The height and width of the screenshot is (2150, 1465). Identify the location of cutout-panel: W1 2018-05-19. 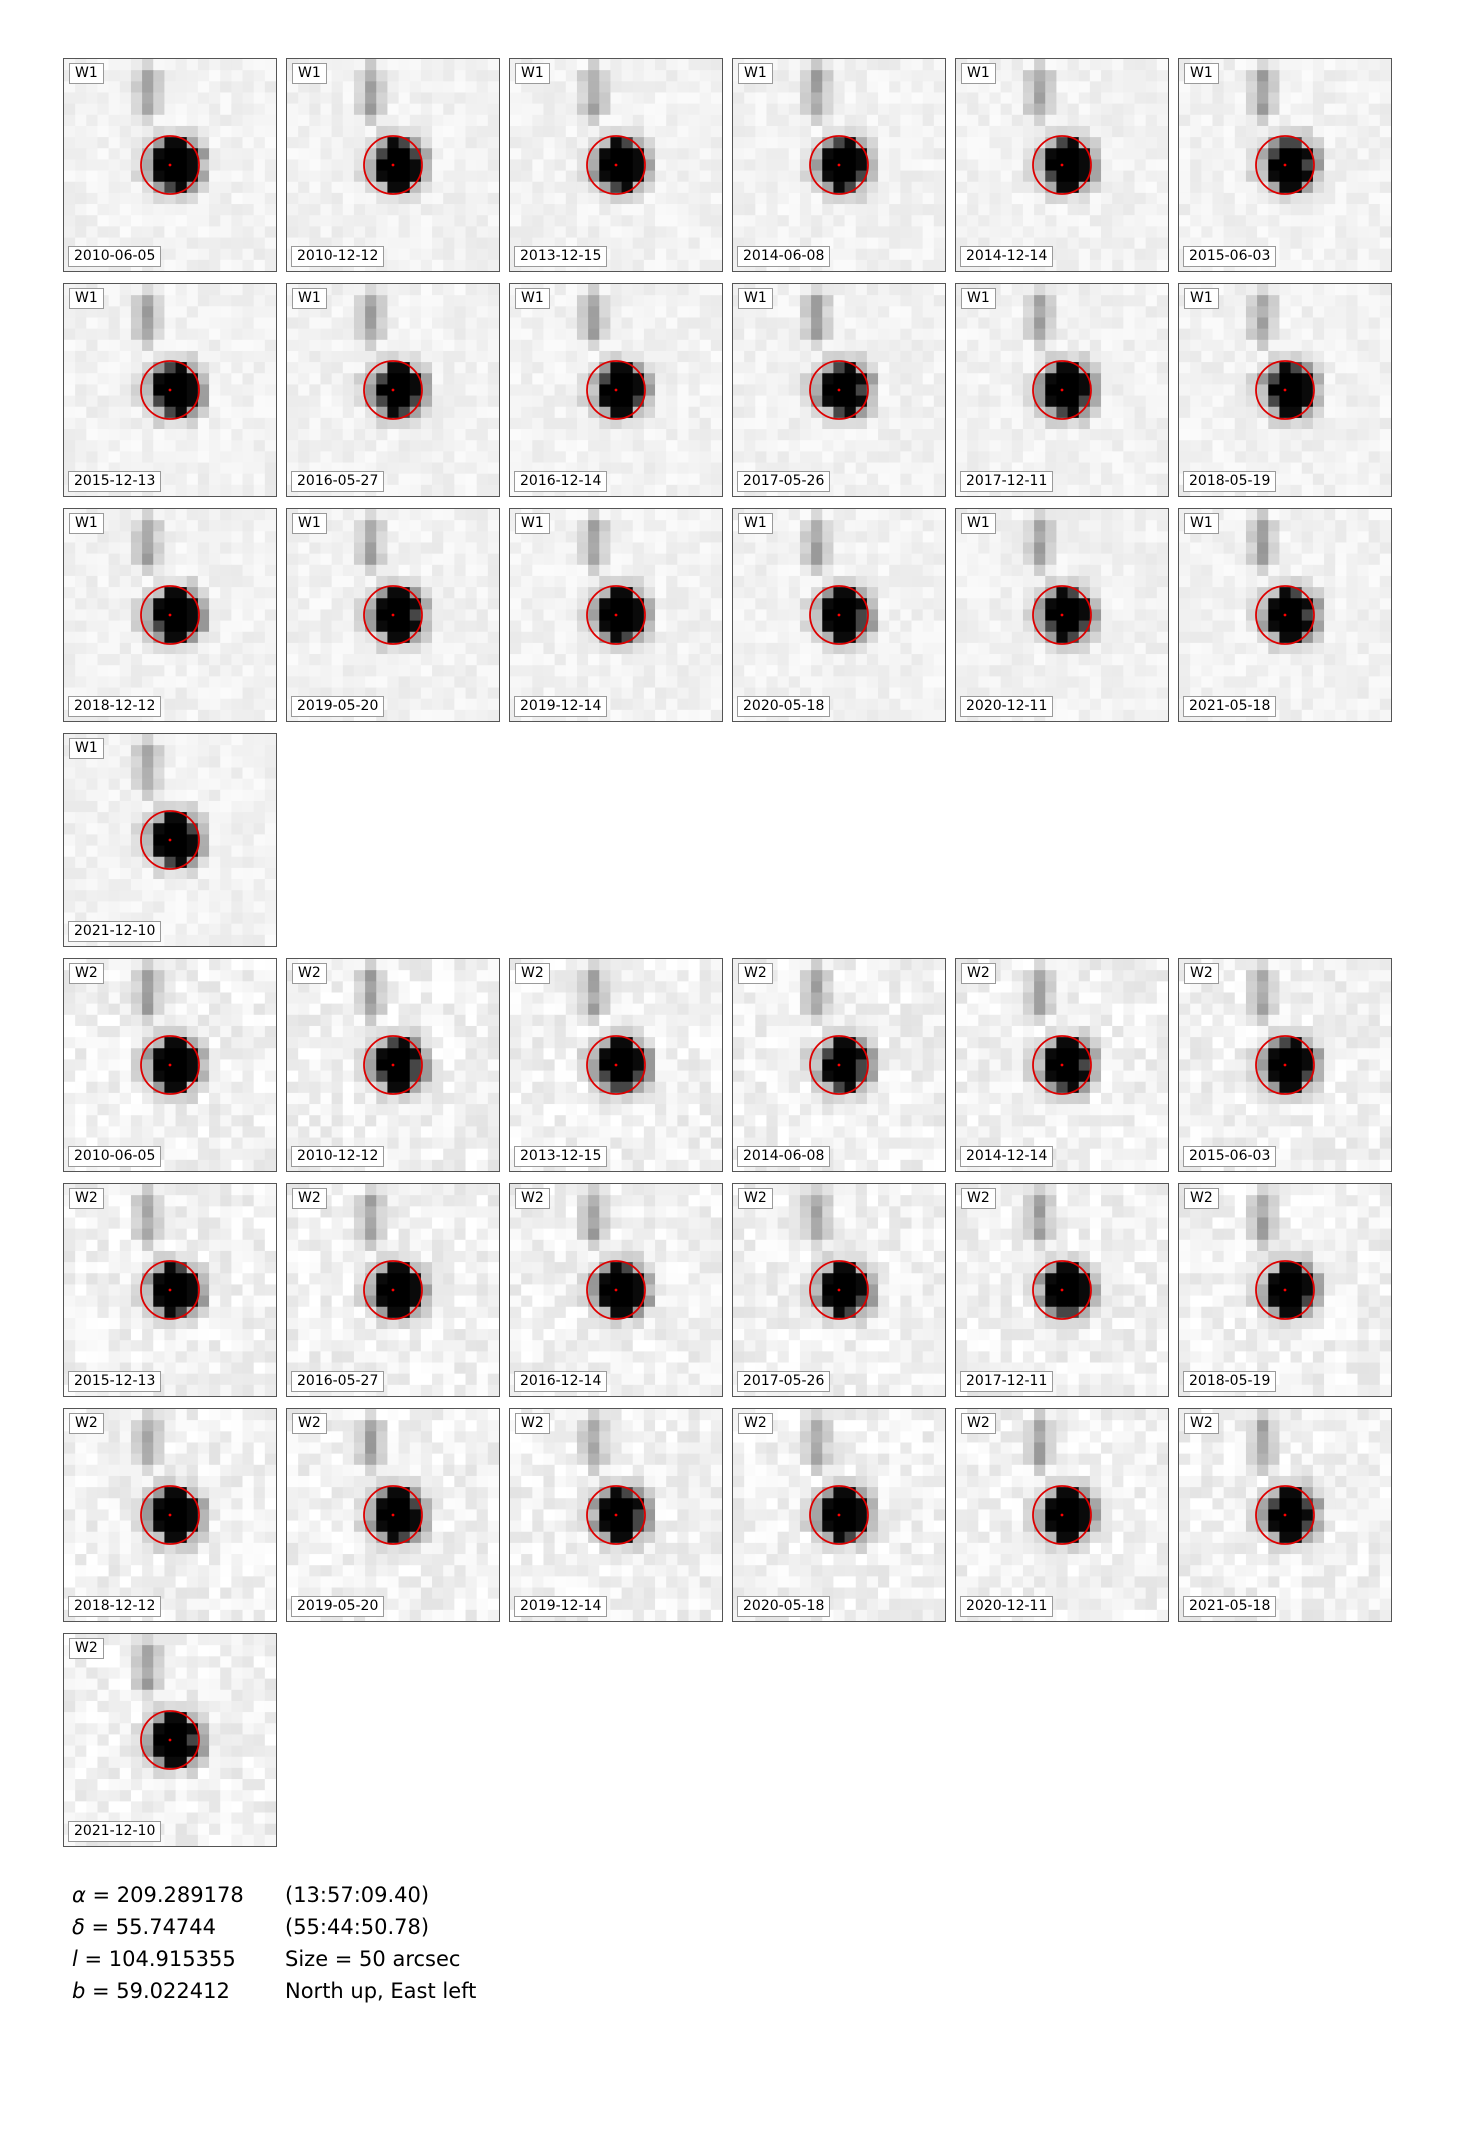
(1285, 390).